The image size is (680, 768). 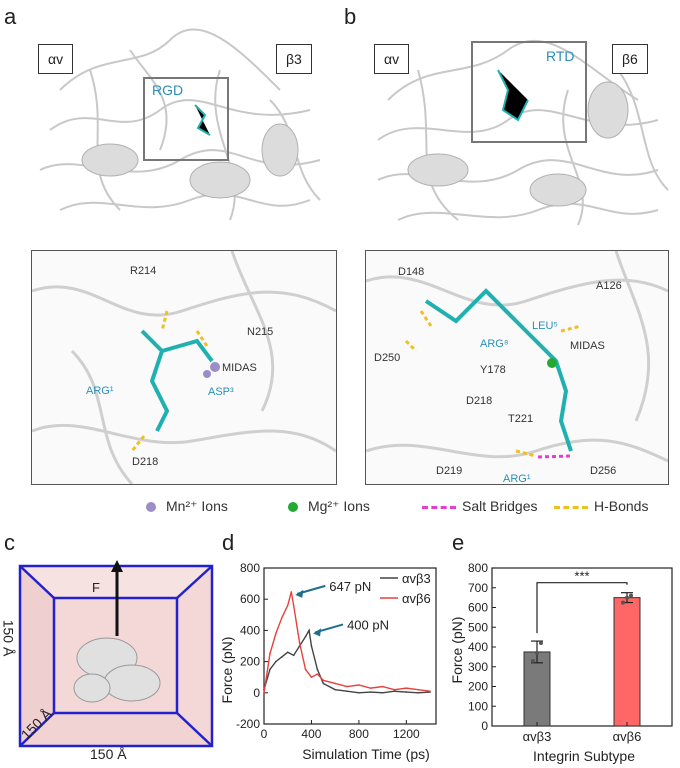 I want to click on e-y-tick-label: 800, so click(x=478, y=568).